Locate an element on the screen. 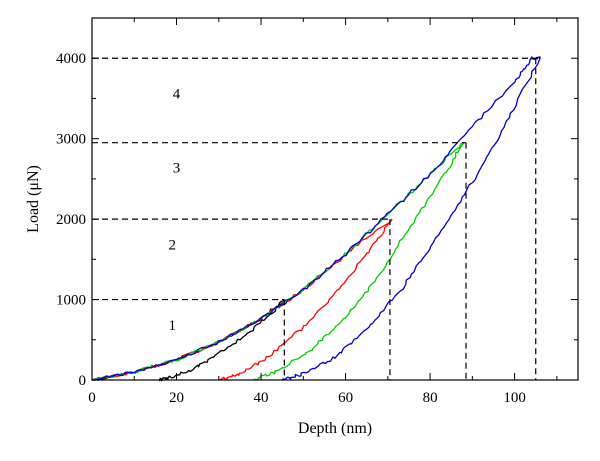 The image size is (600, 461). region-label-2: 2 is located at coordinates (173, 246).